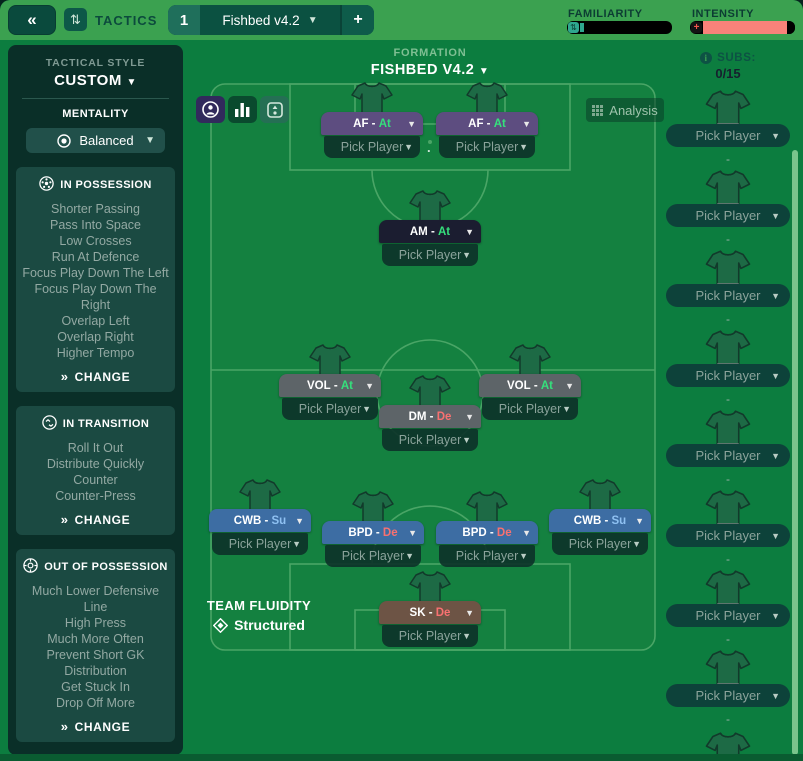 The height and width of the screenshot is (761, 803). I want to click on positions-view-button, so click(274, 109).